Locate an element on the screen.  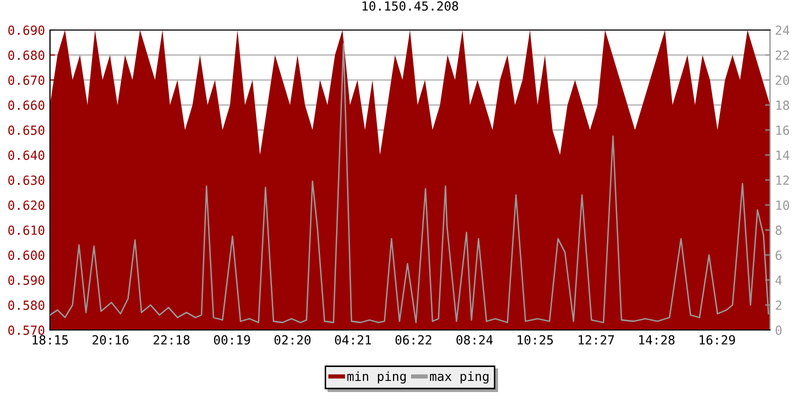
x-tick-label: 06:22 is located at coordinates (414, 340).